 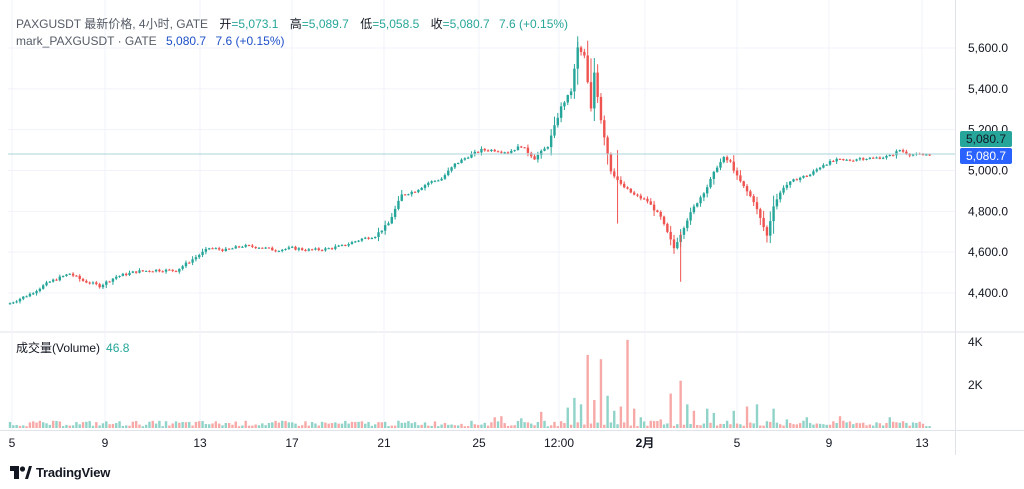 What do you see at coordinates (988, 89) in the screenshot?
I see `price-tick-label: 5,400.0` at bounding box center [988, 89].